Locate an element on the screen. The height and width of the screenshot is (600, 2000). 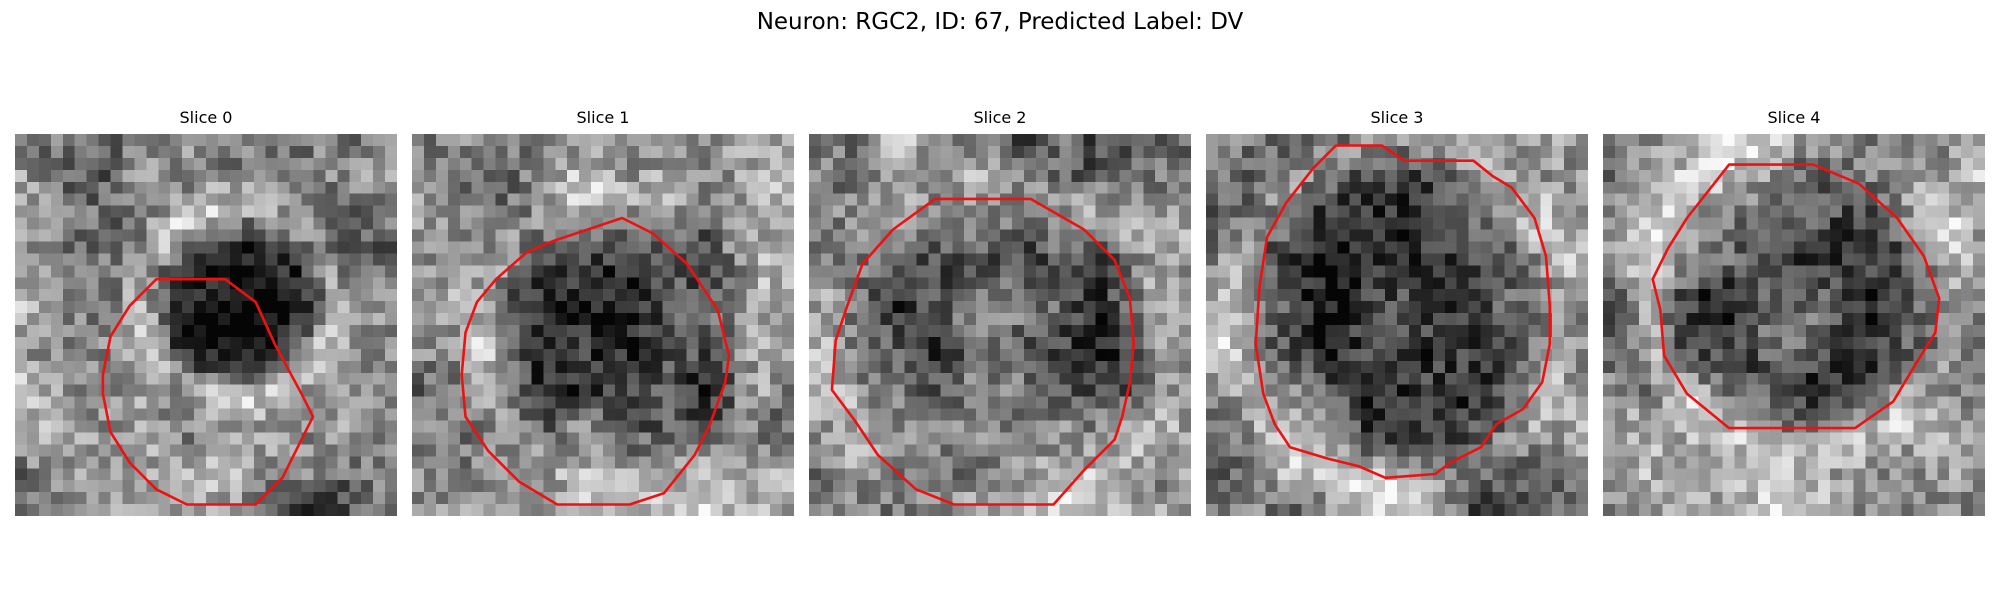
slice-panel-1: Slice 1 is located at coordinates (603, 312).